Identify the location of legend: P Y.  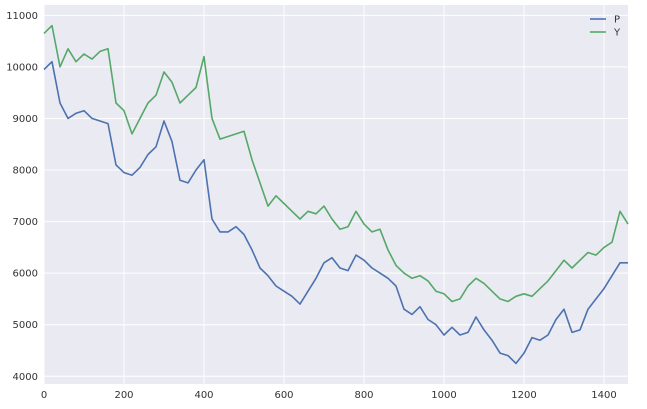
(605, 27).